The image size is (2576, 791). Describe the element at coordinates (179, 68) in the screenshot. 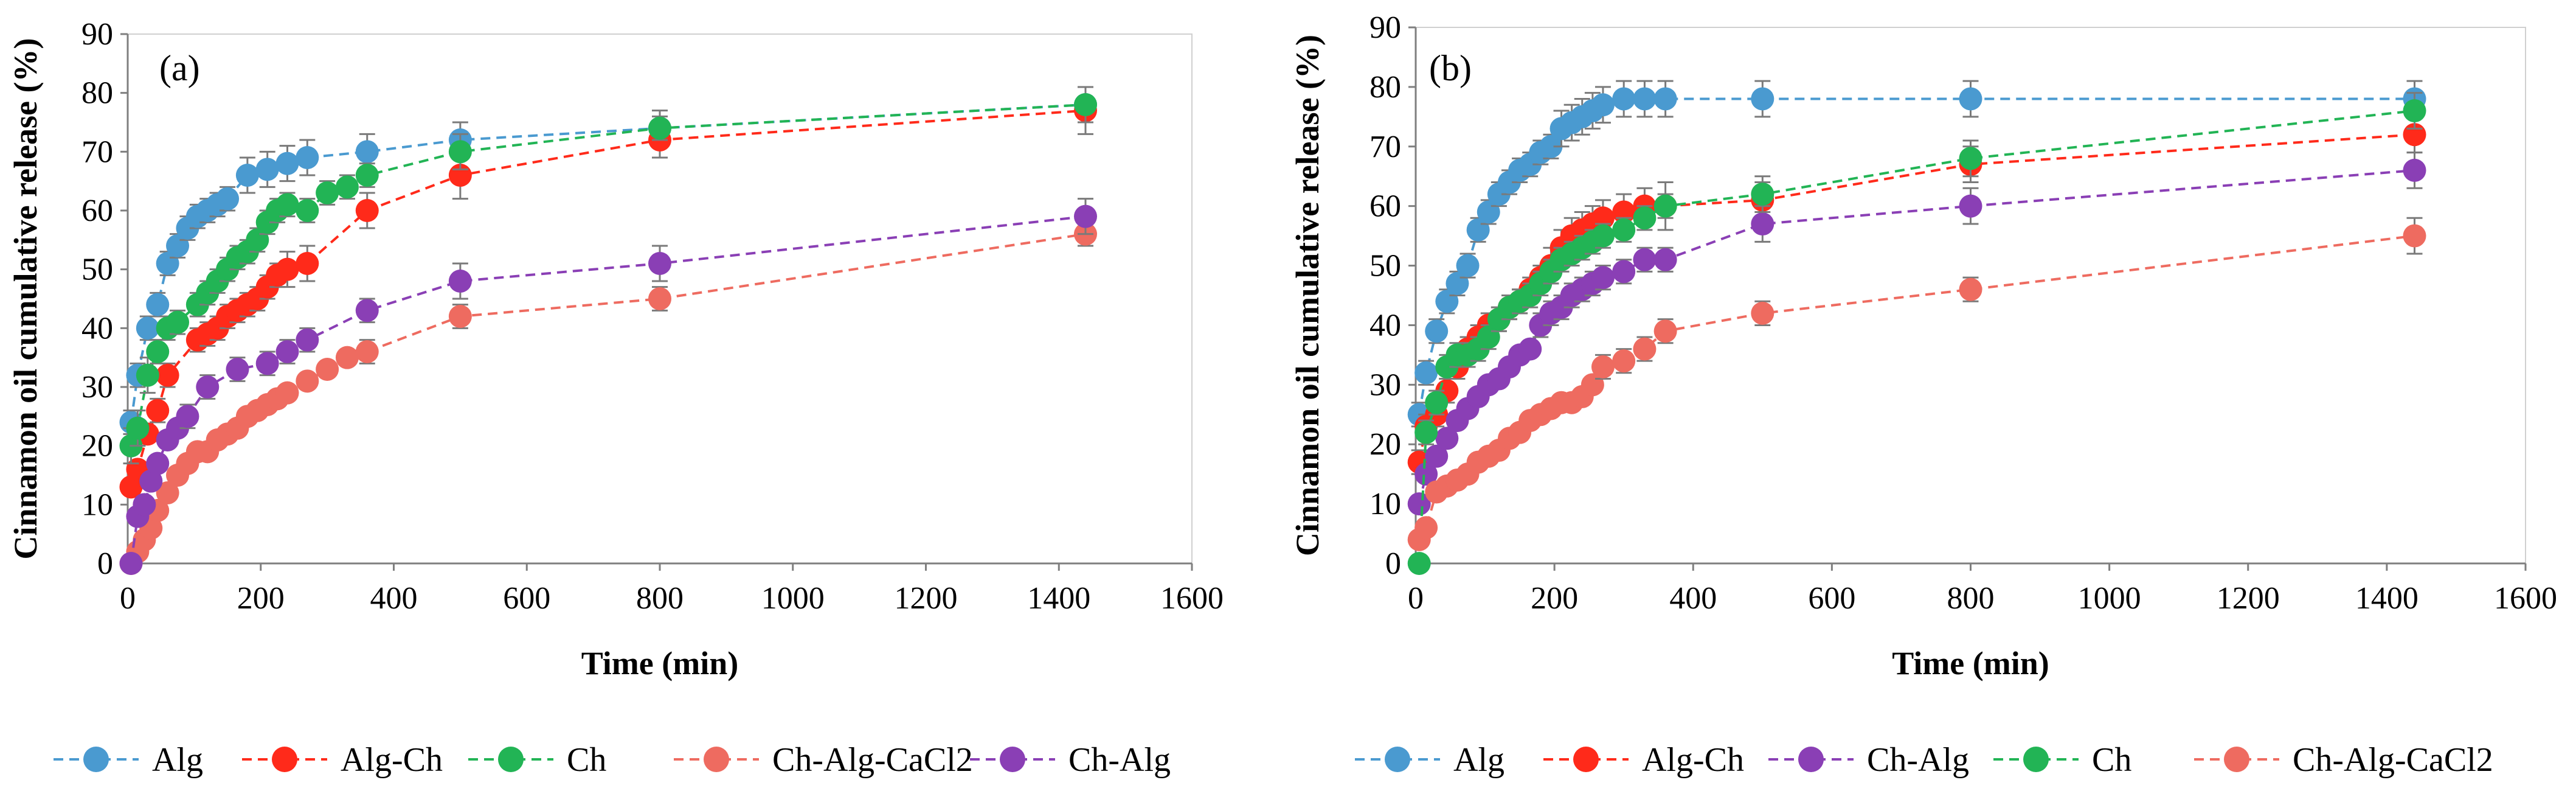

I see `panel-label: (a)` at that location.